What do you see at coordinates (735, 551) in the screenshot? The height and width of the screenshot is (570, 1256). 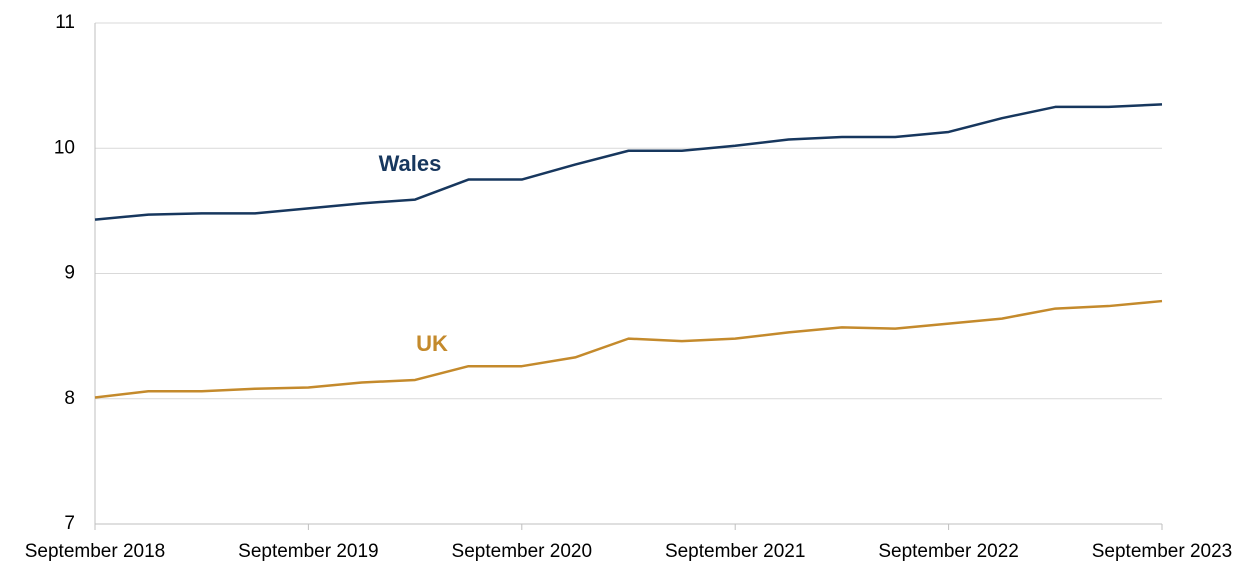 I see `x-tick-label: September 2021` at bounding box center [735, 551].